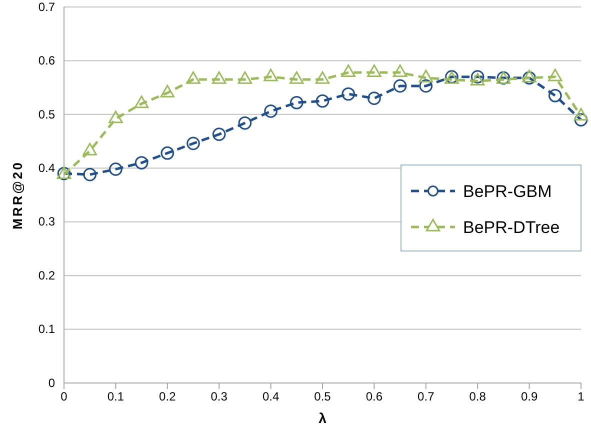  What do you see at coordinates (47, 329) in the screenshot?
I see `y-tick-label: 0.1` at bounding box center [47, 329].